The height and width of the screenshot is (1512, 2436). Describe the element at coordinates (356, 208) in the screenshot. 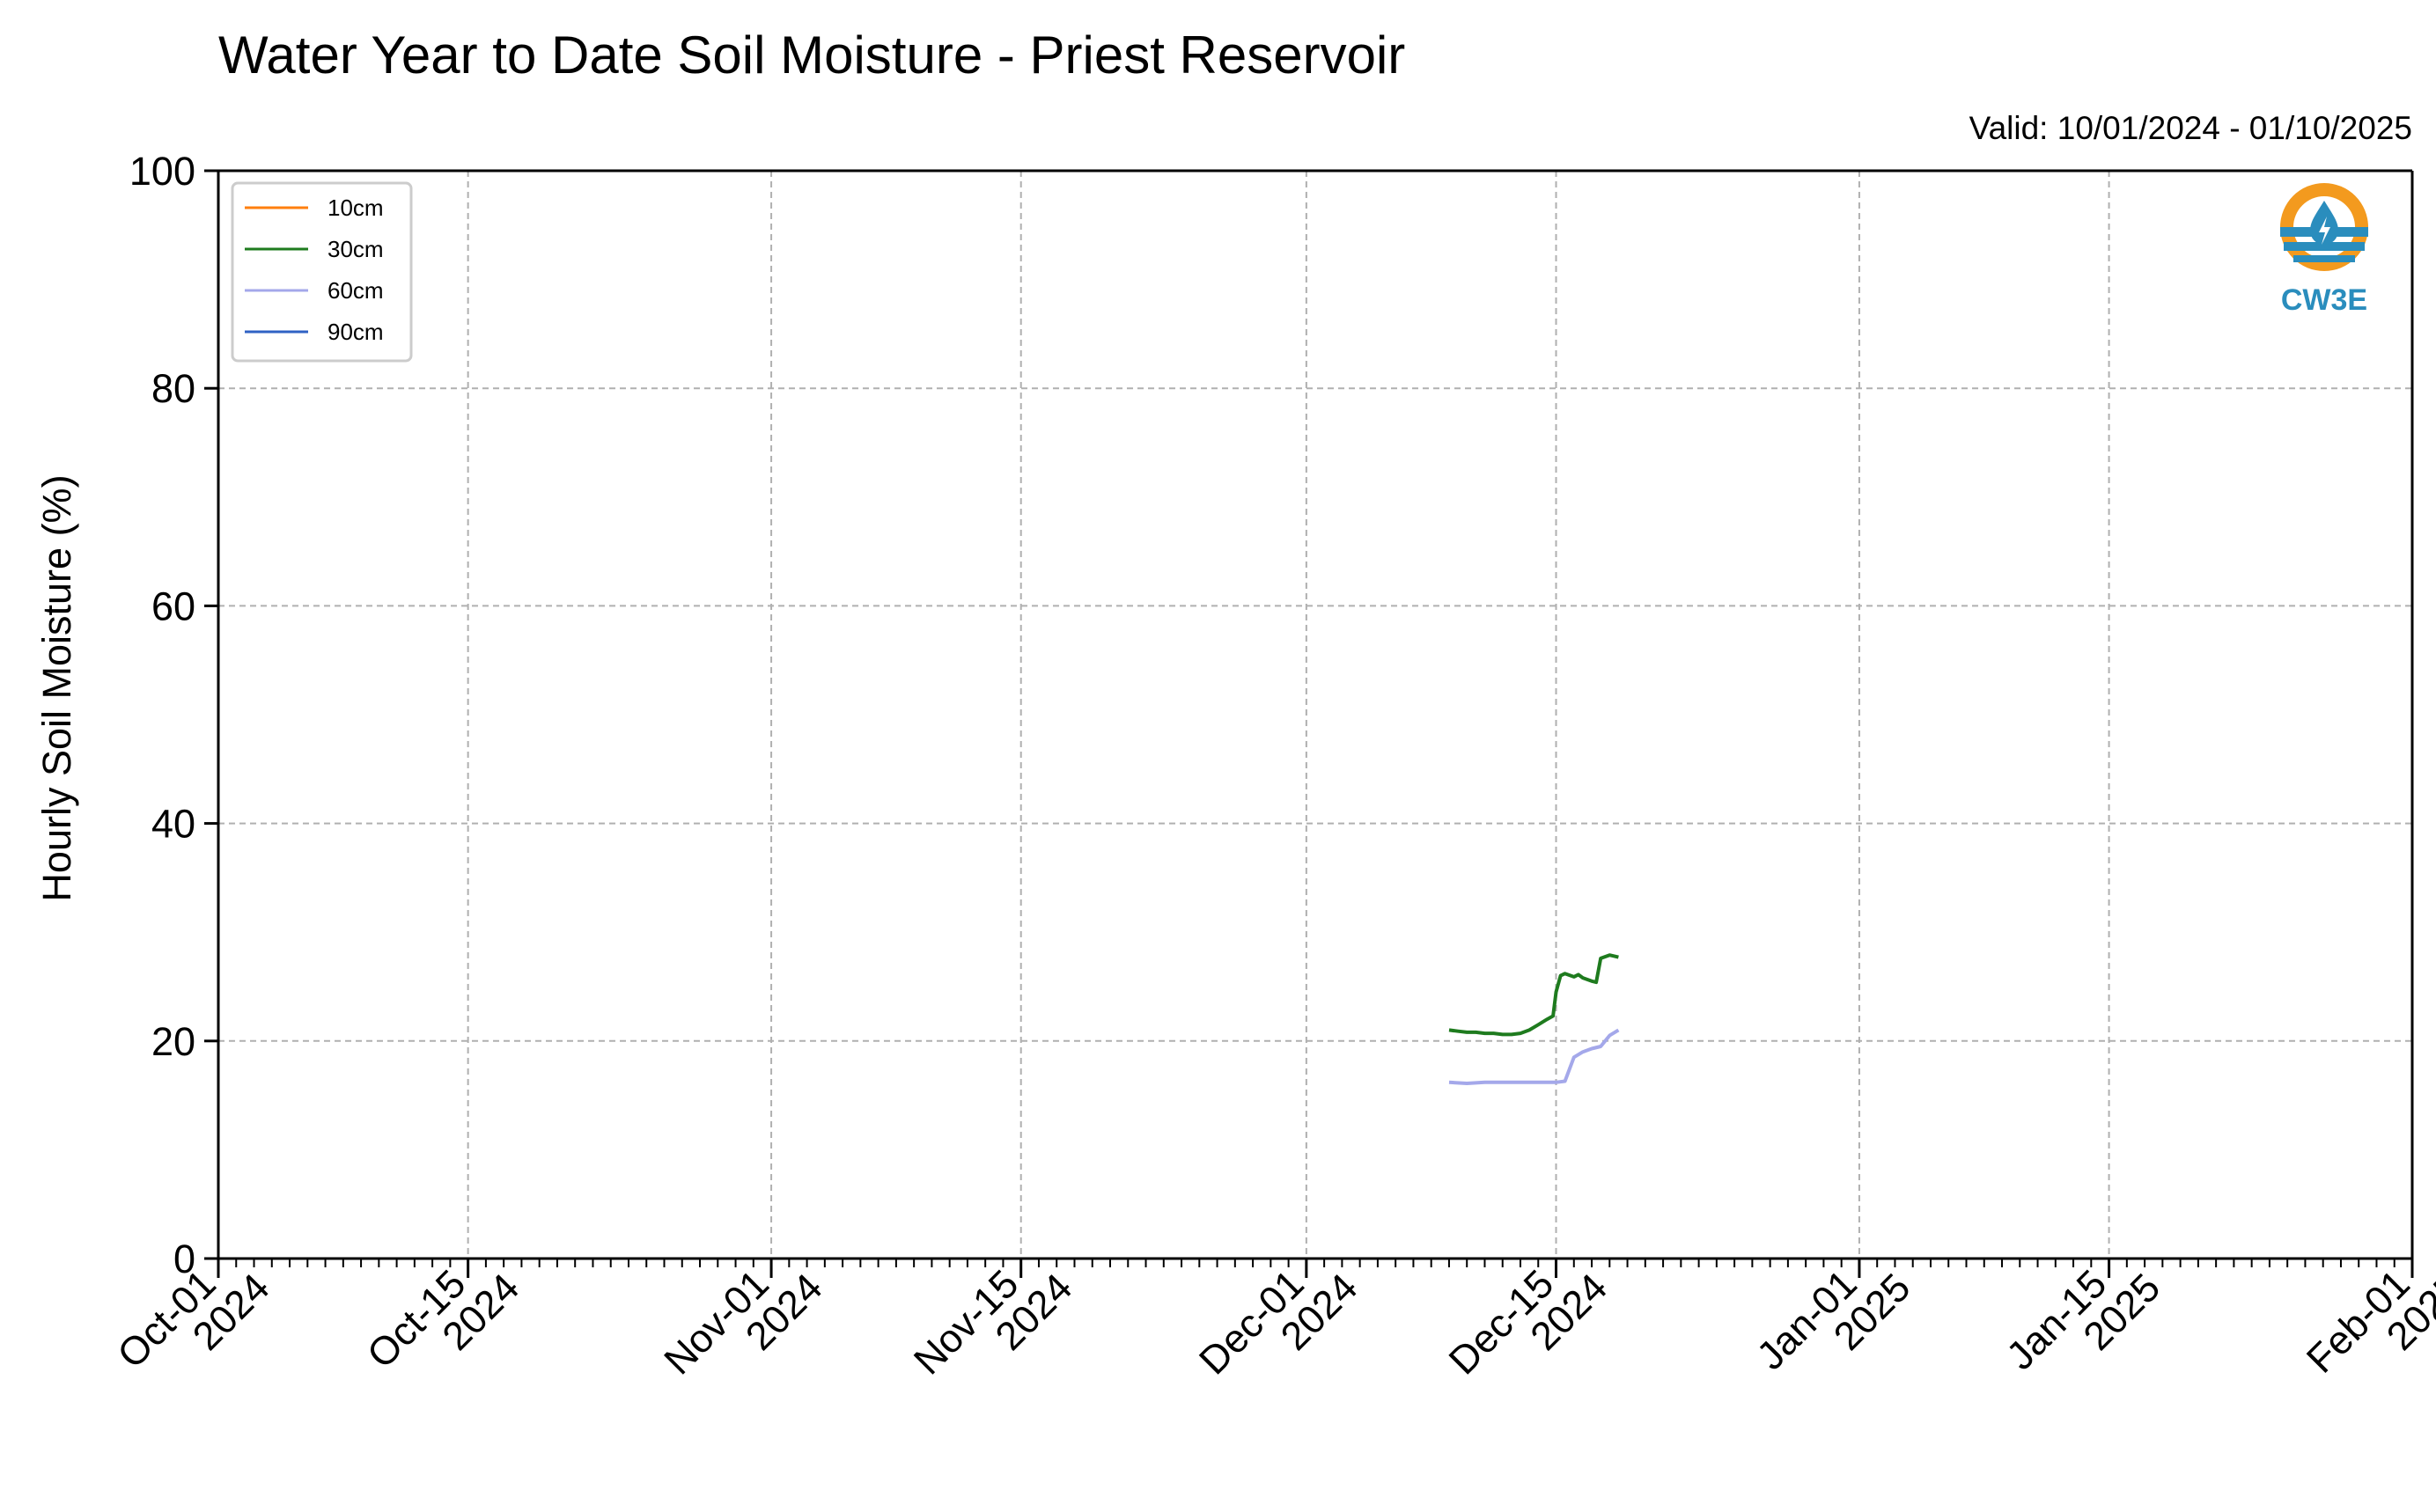

I see `legend-label-10cm: 10cm` at that location.